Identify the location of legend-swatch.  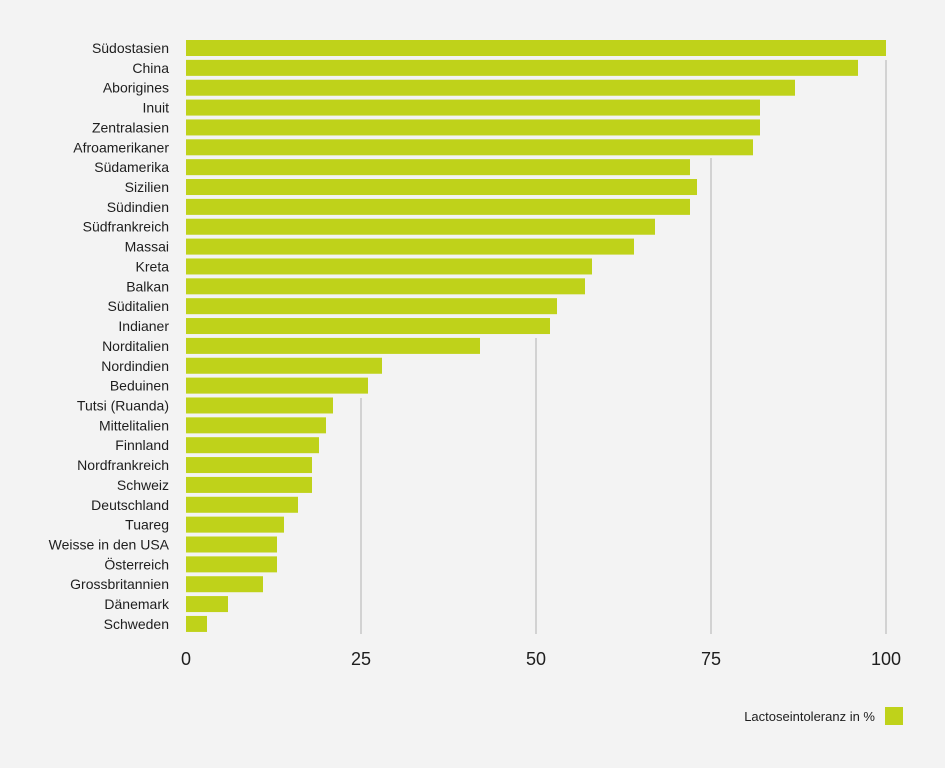
(894, 716).